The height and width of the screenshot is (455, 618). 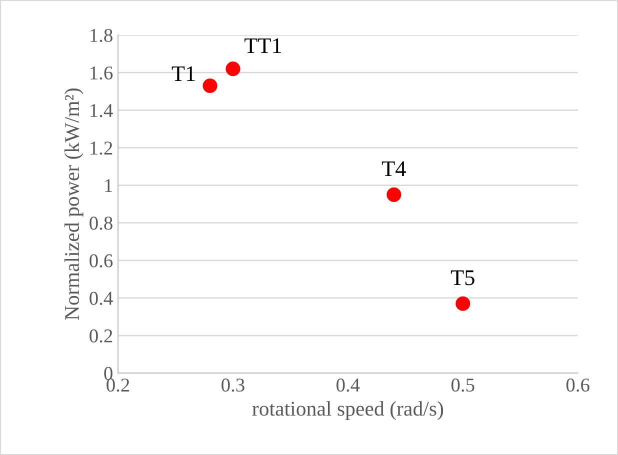 I want to click on y-tick-label: 1.6, so click(x=101, y=73).